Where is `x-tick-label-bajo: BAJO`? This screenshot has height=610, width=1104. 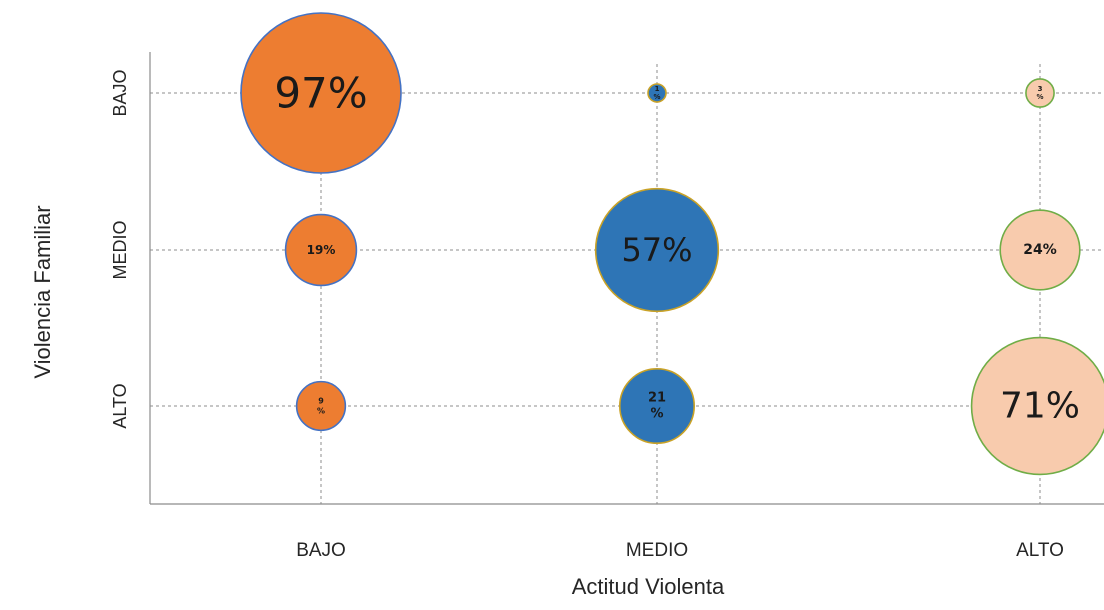
x-tick-label-bajo: BAJO is located at coordinates (321, 550).